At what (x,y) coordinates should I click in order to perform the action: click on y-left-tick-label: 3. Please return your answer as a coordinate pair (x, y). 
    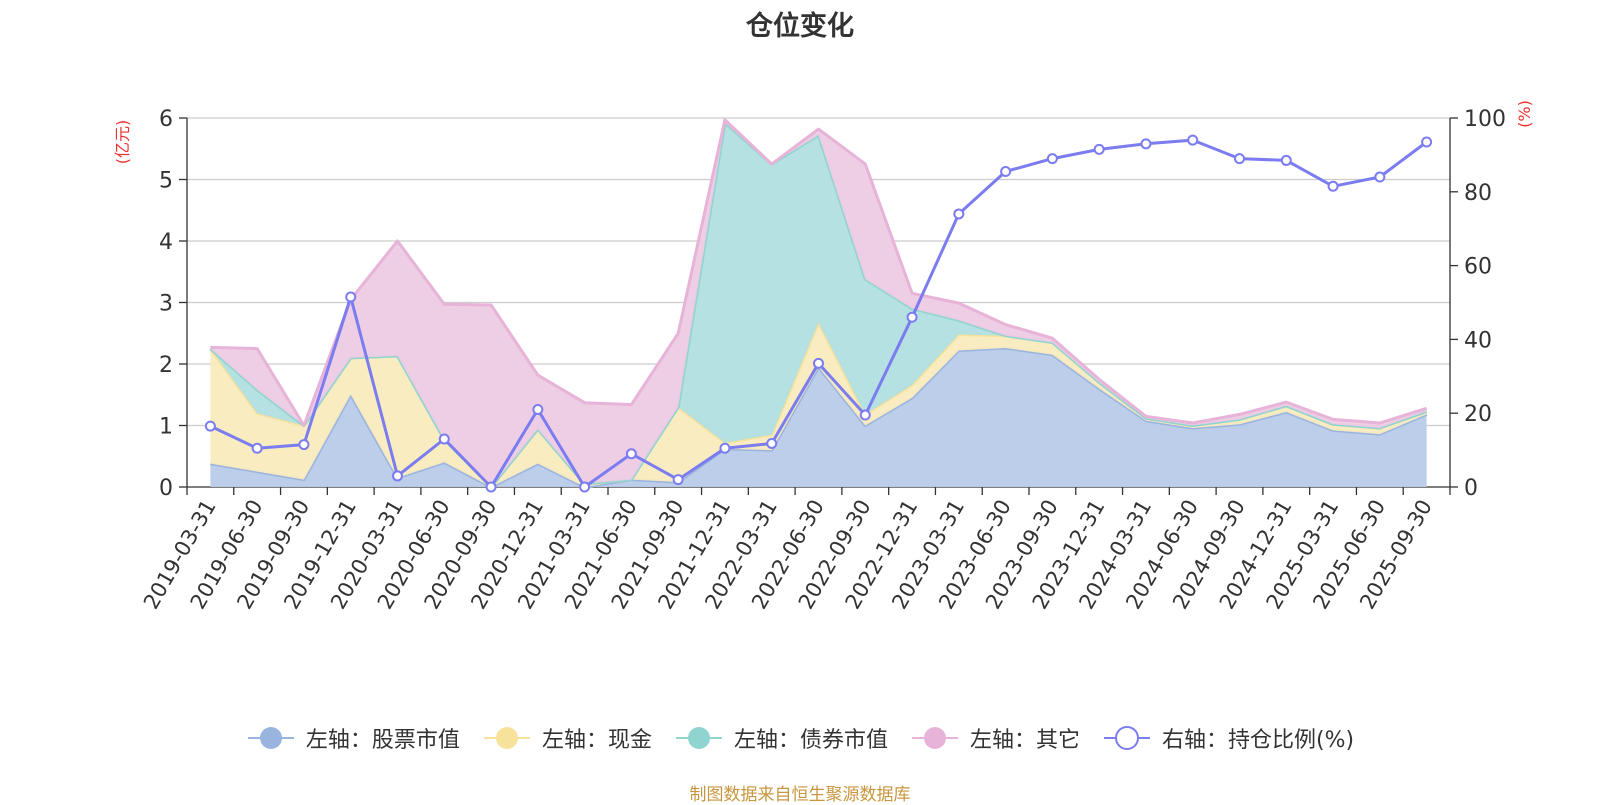
    Looking at the image, I should click on (166, 304).